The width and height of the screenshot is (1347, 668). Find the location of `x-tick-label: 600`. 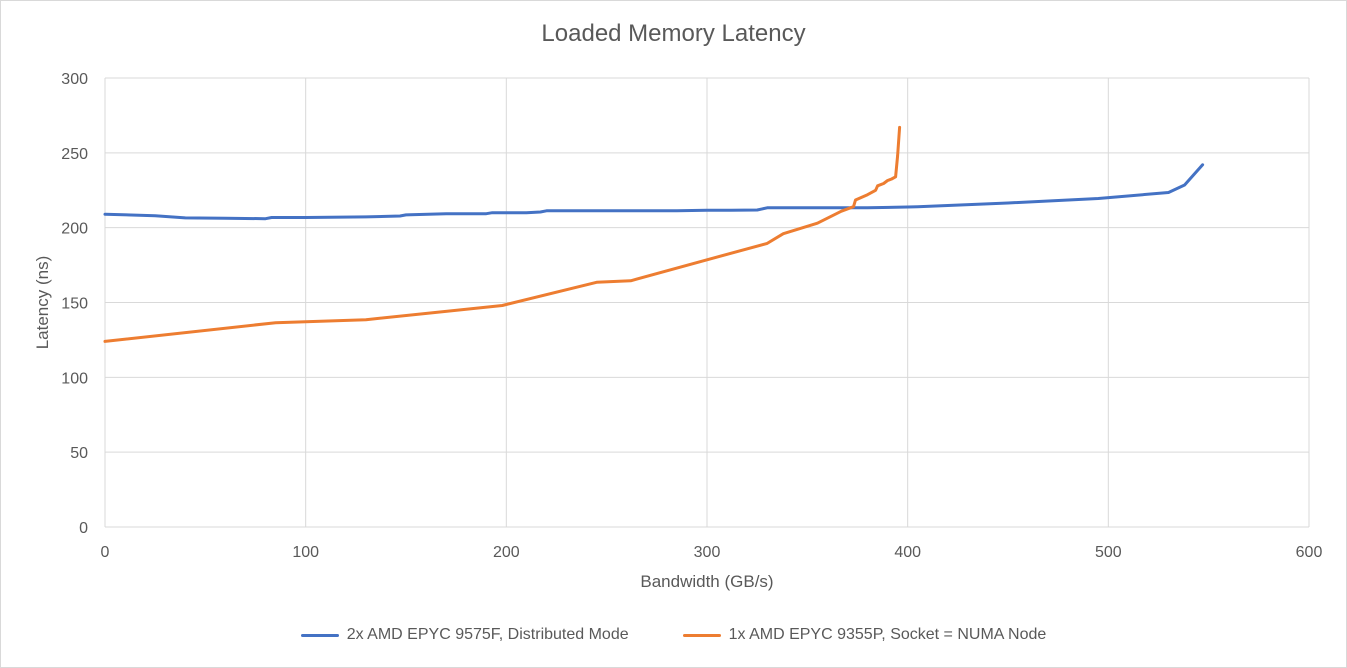

x-tick-label: 600 is located at coordinates (1309, 552).